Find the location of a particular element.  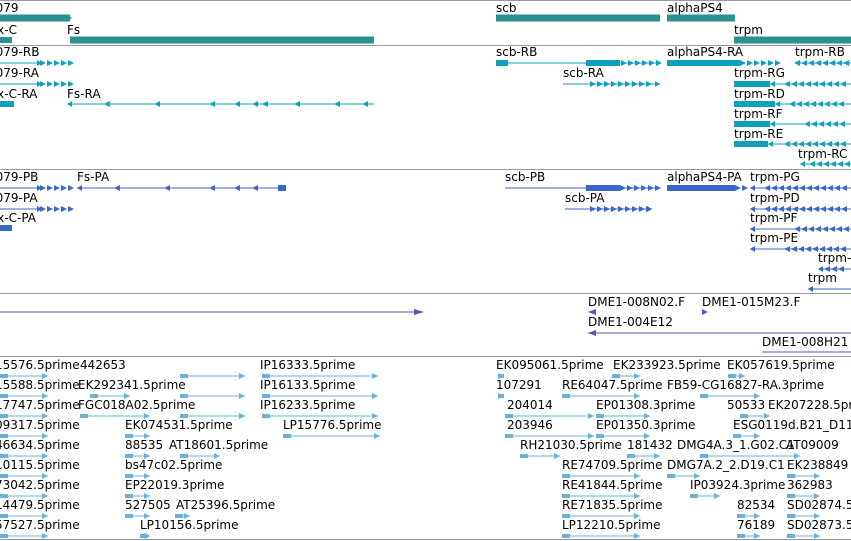

feature-label: 57527.5prime is located at coordinates (40, 525).